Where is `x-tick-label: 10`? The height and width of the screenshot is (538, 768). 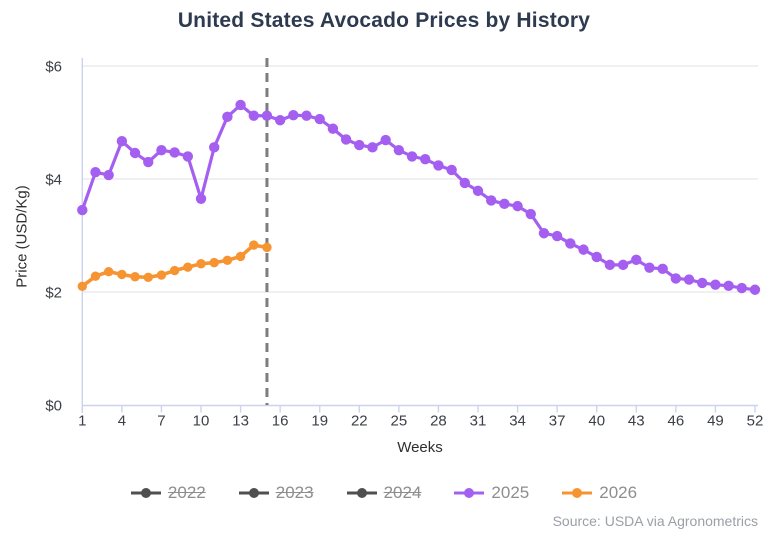 x-tick-label: 10 is located at coordinates (201, 421).